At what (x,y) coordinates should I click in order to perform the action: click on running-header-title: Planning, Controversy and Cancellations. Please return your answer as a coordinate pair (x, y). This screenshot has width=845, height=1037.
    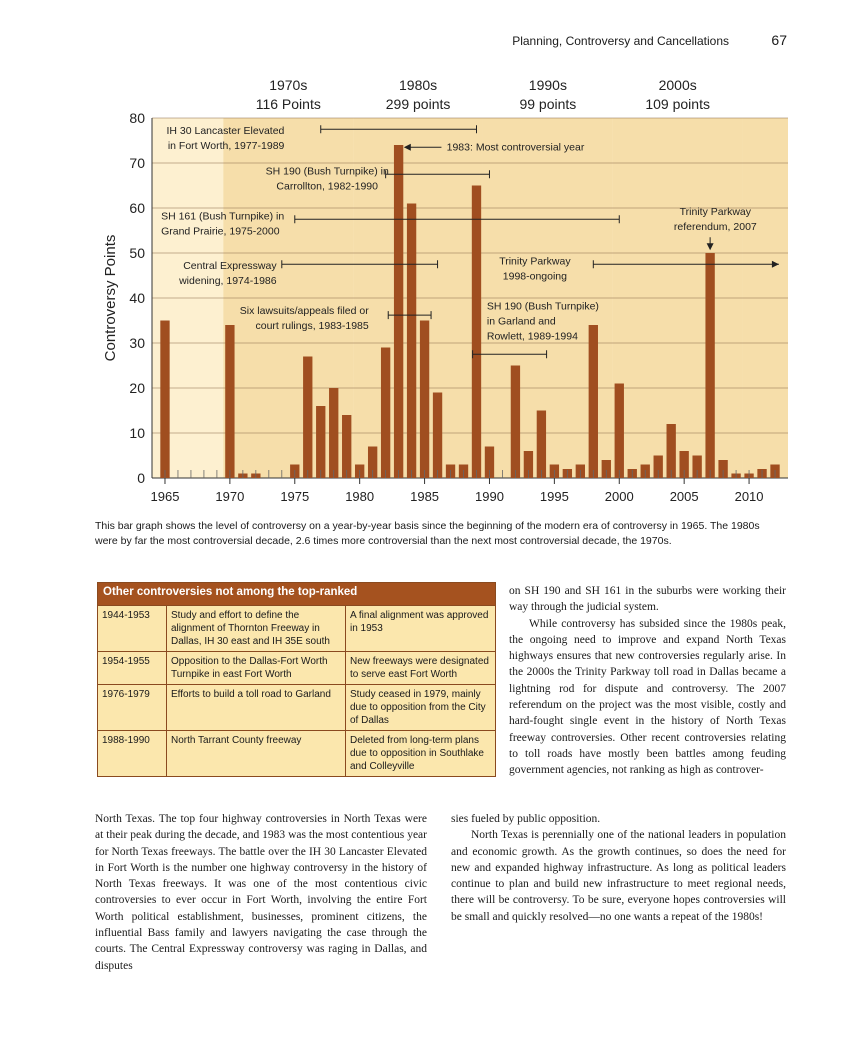
    Looking at the image, I should click on (620, 41).